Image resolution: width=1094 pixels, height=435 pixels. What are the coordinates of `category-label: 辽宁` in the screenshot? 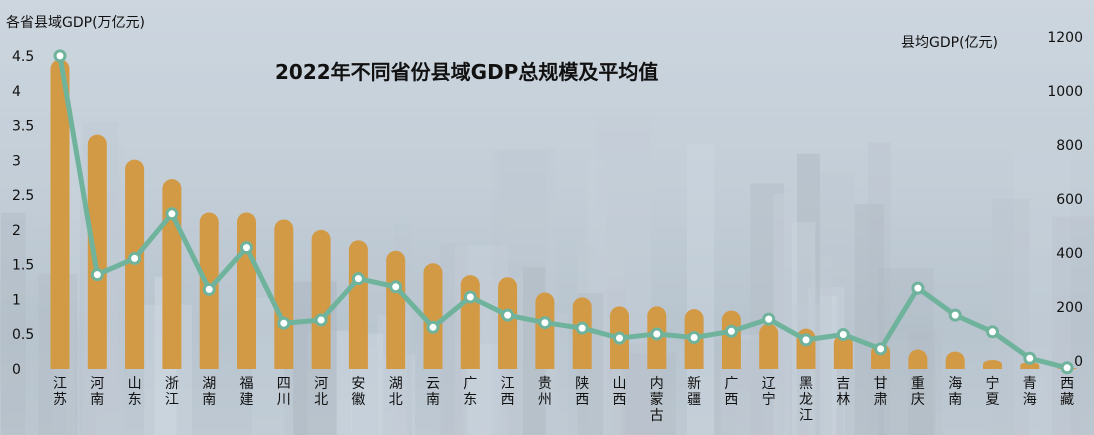 It's located at (769, 392).